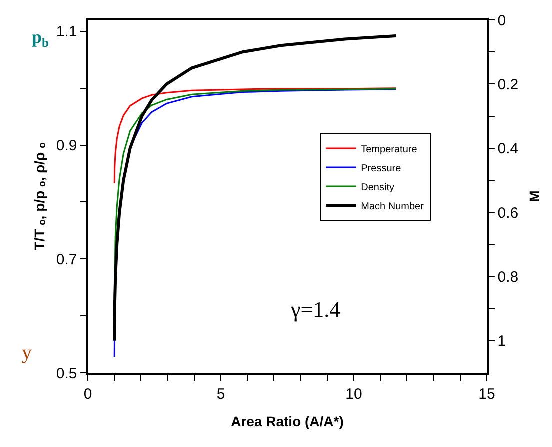 The image size is (552, 447). Describe the element at coordinates (287, 422) in the screenshot. I see `x-axis-title: Area Ratio (A/A*)` at that location.